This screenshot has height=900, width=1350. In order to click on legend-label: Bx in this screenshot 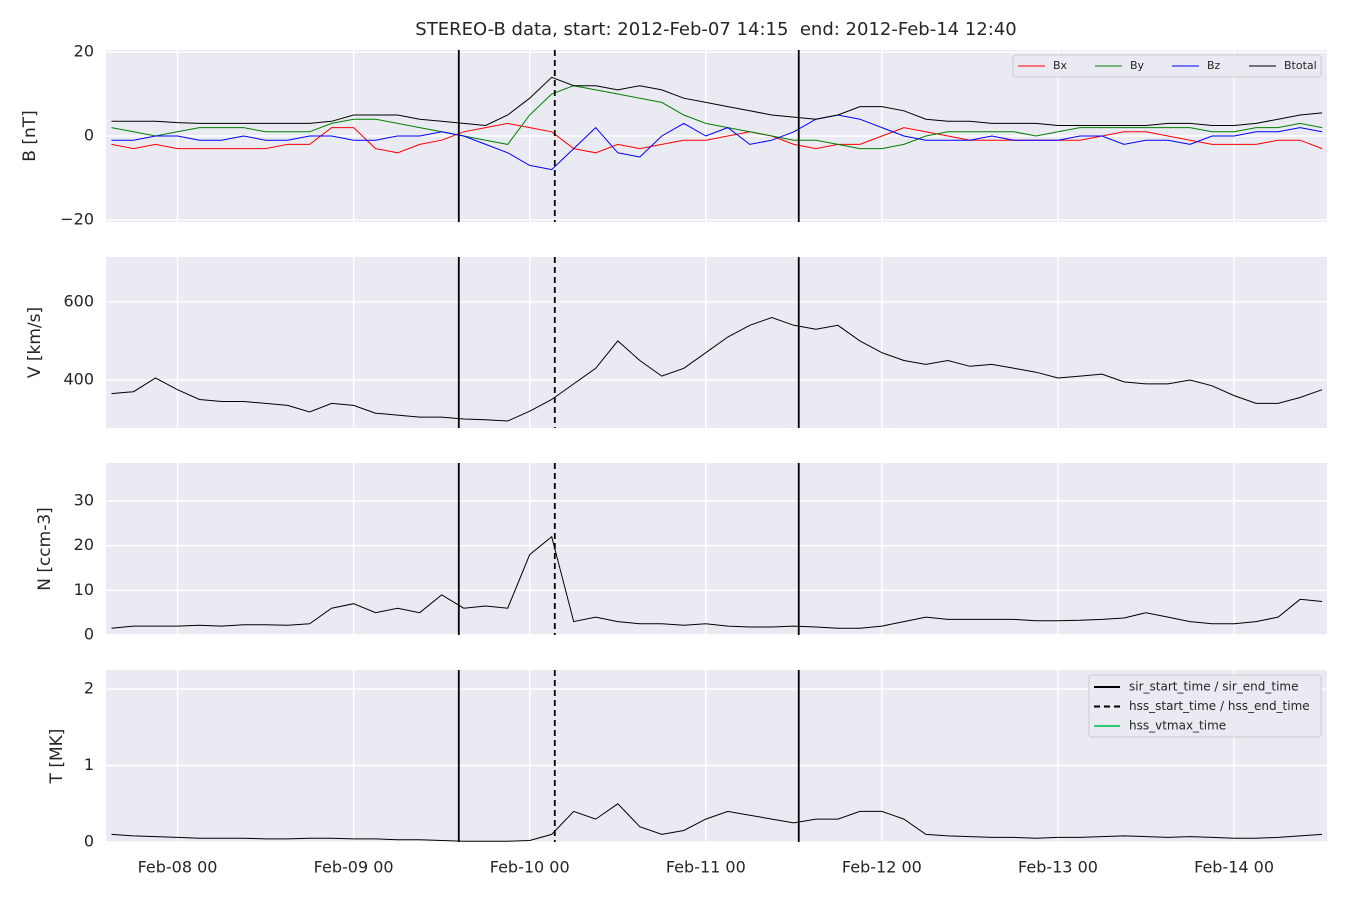, I will do `click(1060, 65)`.